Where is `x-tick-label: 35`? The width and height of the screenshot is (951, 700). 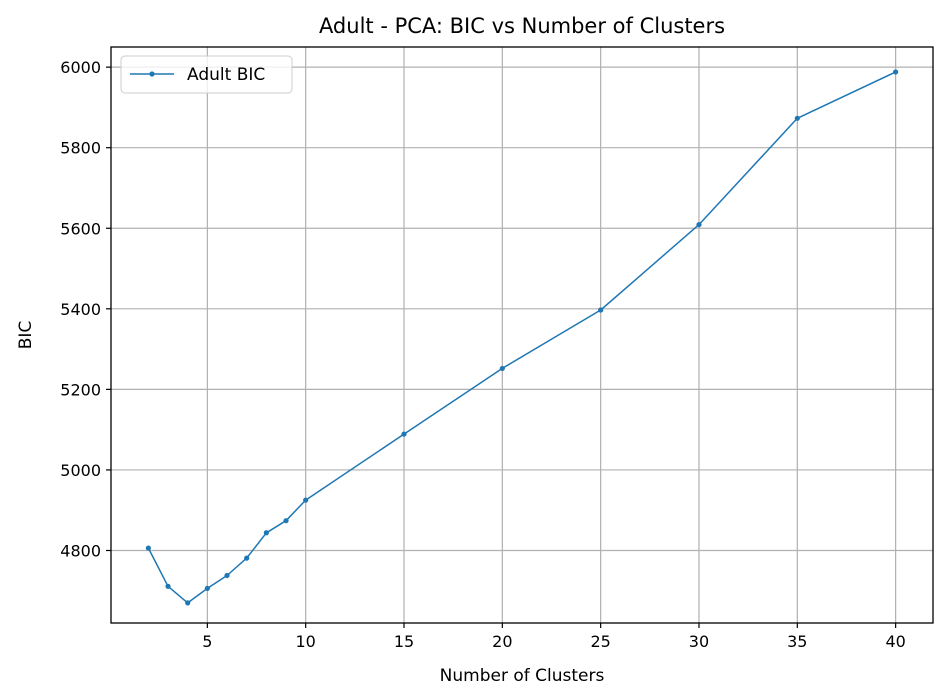 x-tick-label: 35 is located at coordinates (797, 641).